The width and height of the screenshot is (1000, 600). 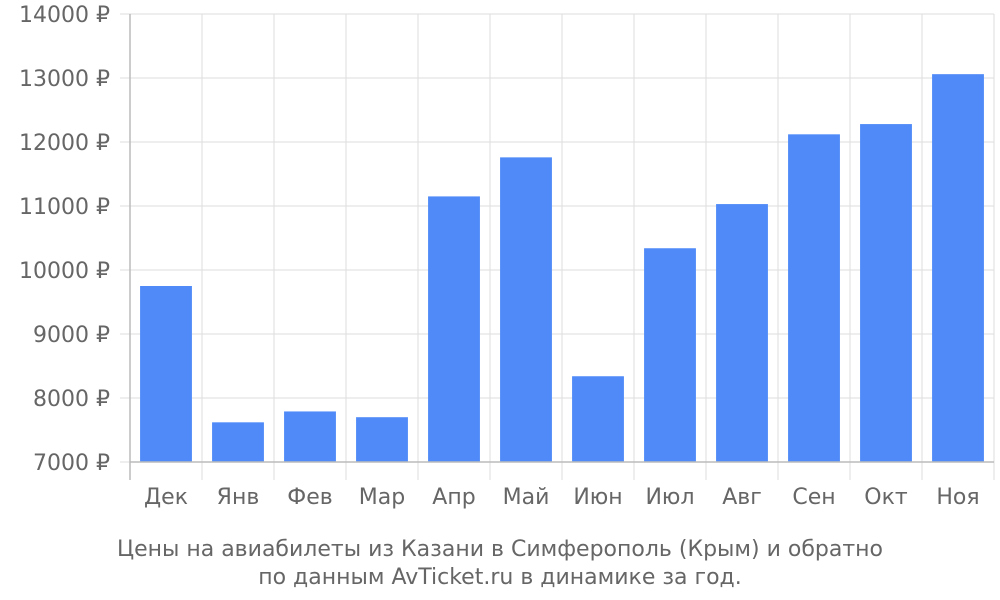 What do you see at coordinates (64, 15) in the screenshot?
I see `y-tick-label: 14000 ₽` at bounding box center [64, 15].